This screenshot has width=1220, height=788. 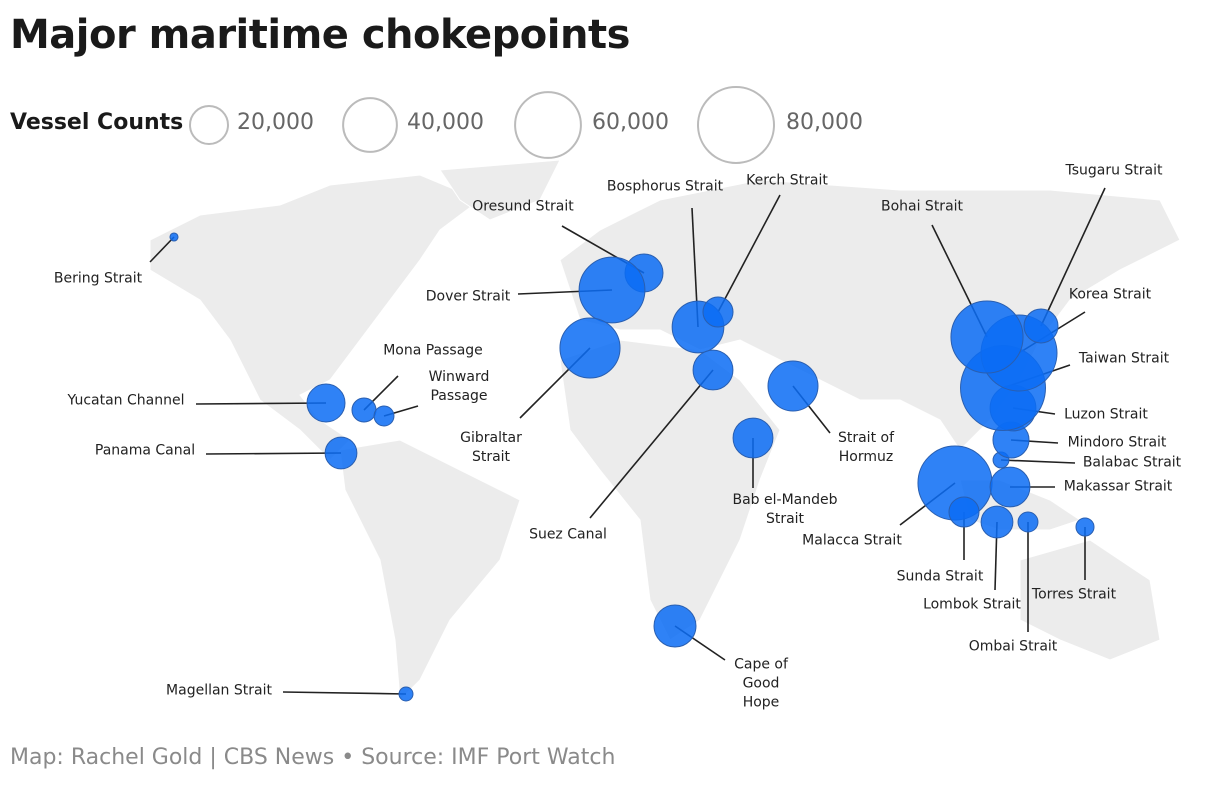 I want to click on chokepoint-label: Magellan Strait, so click(x=219, y=690).